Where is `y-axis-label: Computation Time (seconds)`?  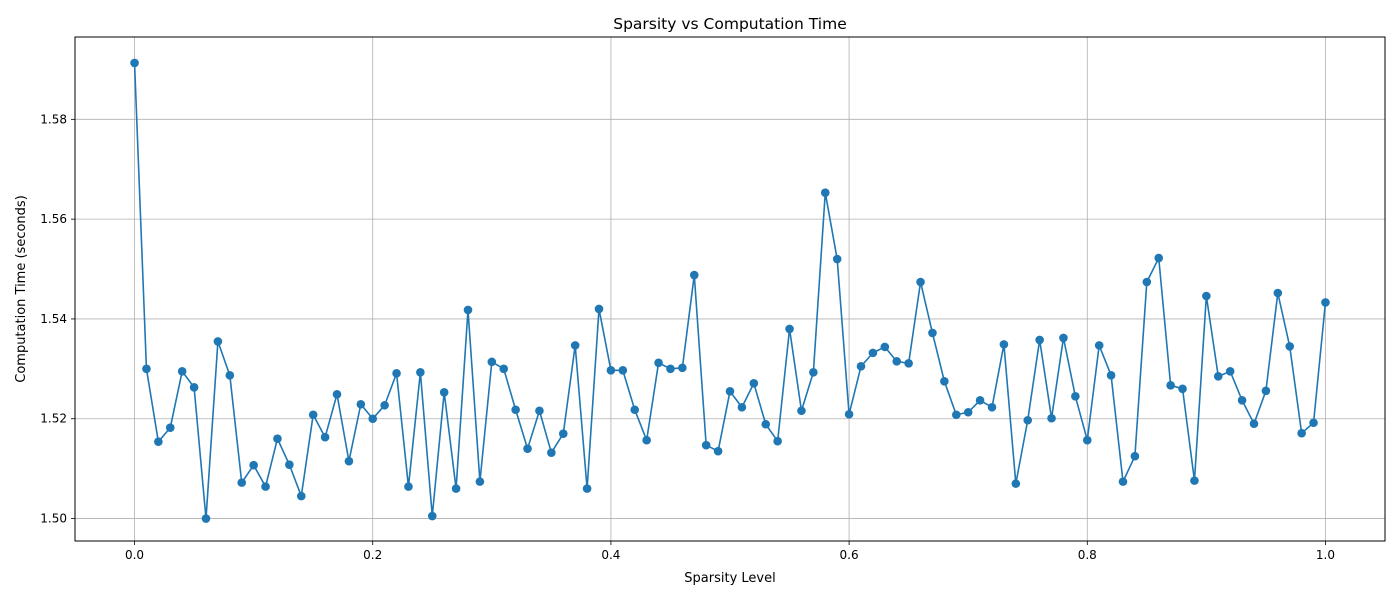
y-axis-label: Computation Time (seconds) is located at coordinates (21, 289).